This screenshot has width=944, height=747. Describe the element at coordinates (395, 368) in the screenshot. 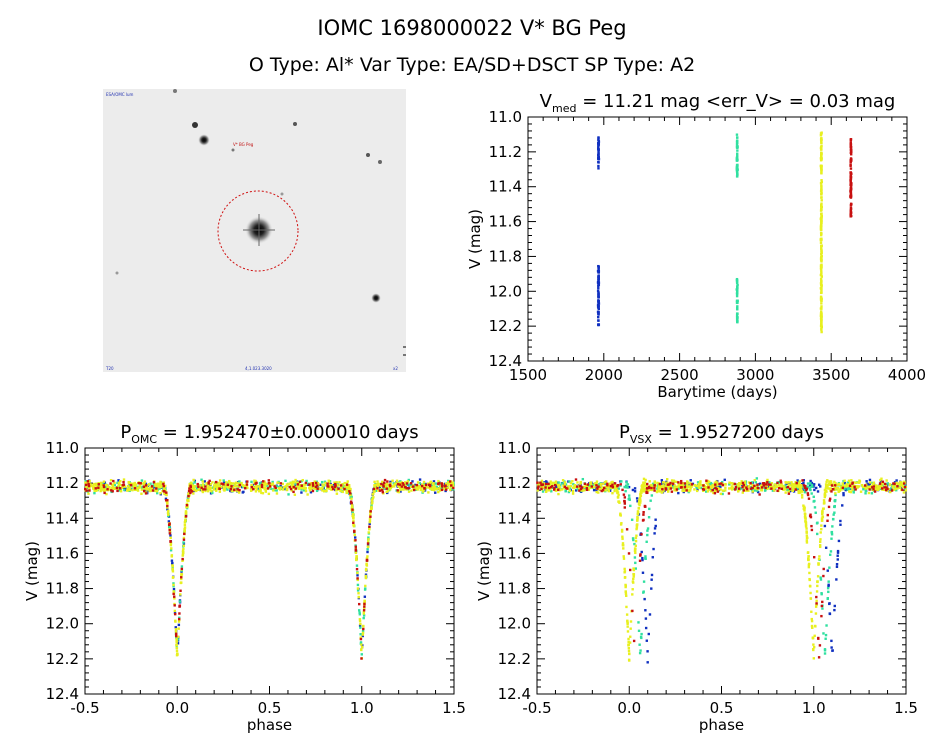

I see `image-label-bottom-right: x2` at that location.